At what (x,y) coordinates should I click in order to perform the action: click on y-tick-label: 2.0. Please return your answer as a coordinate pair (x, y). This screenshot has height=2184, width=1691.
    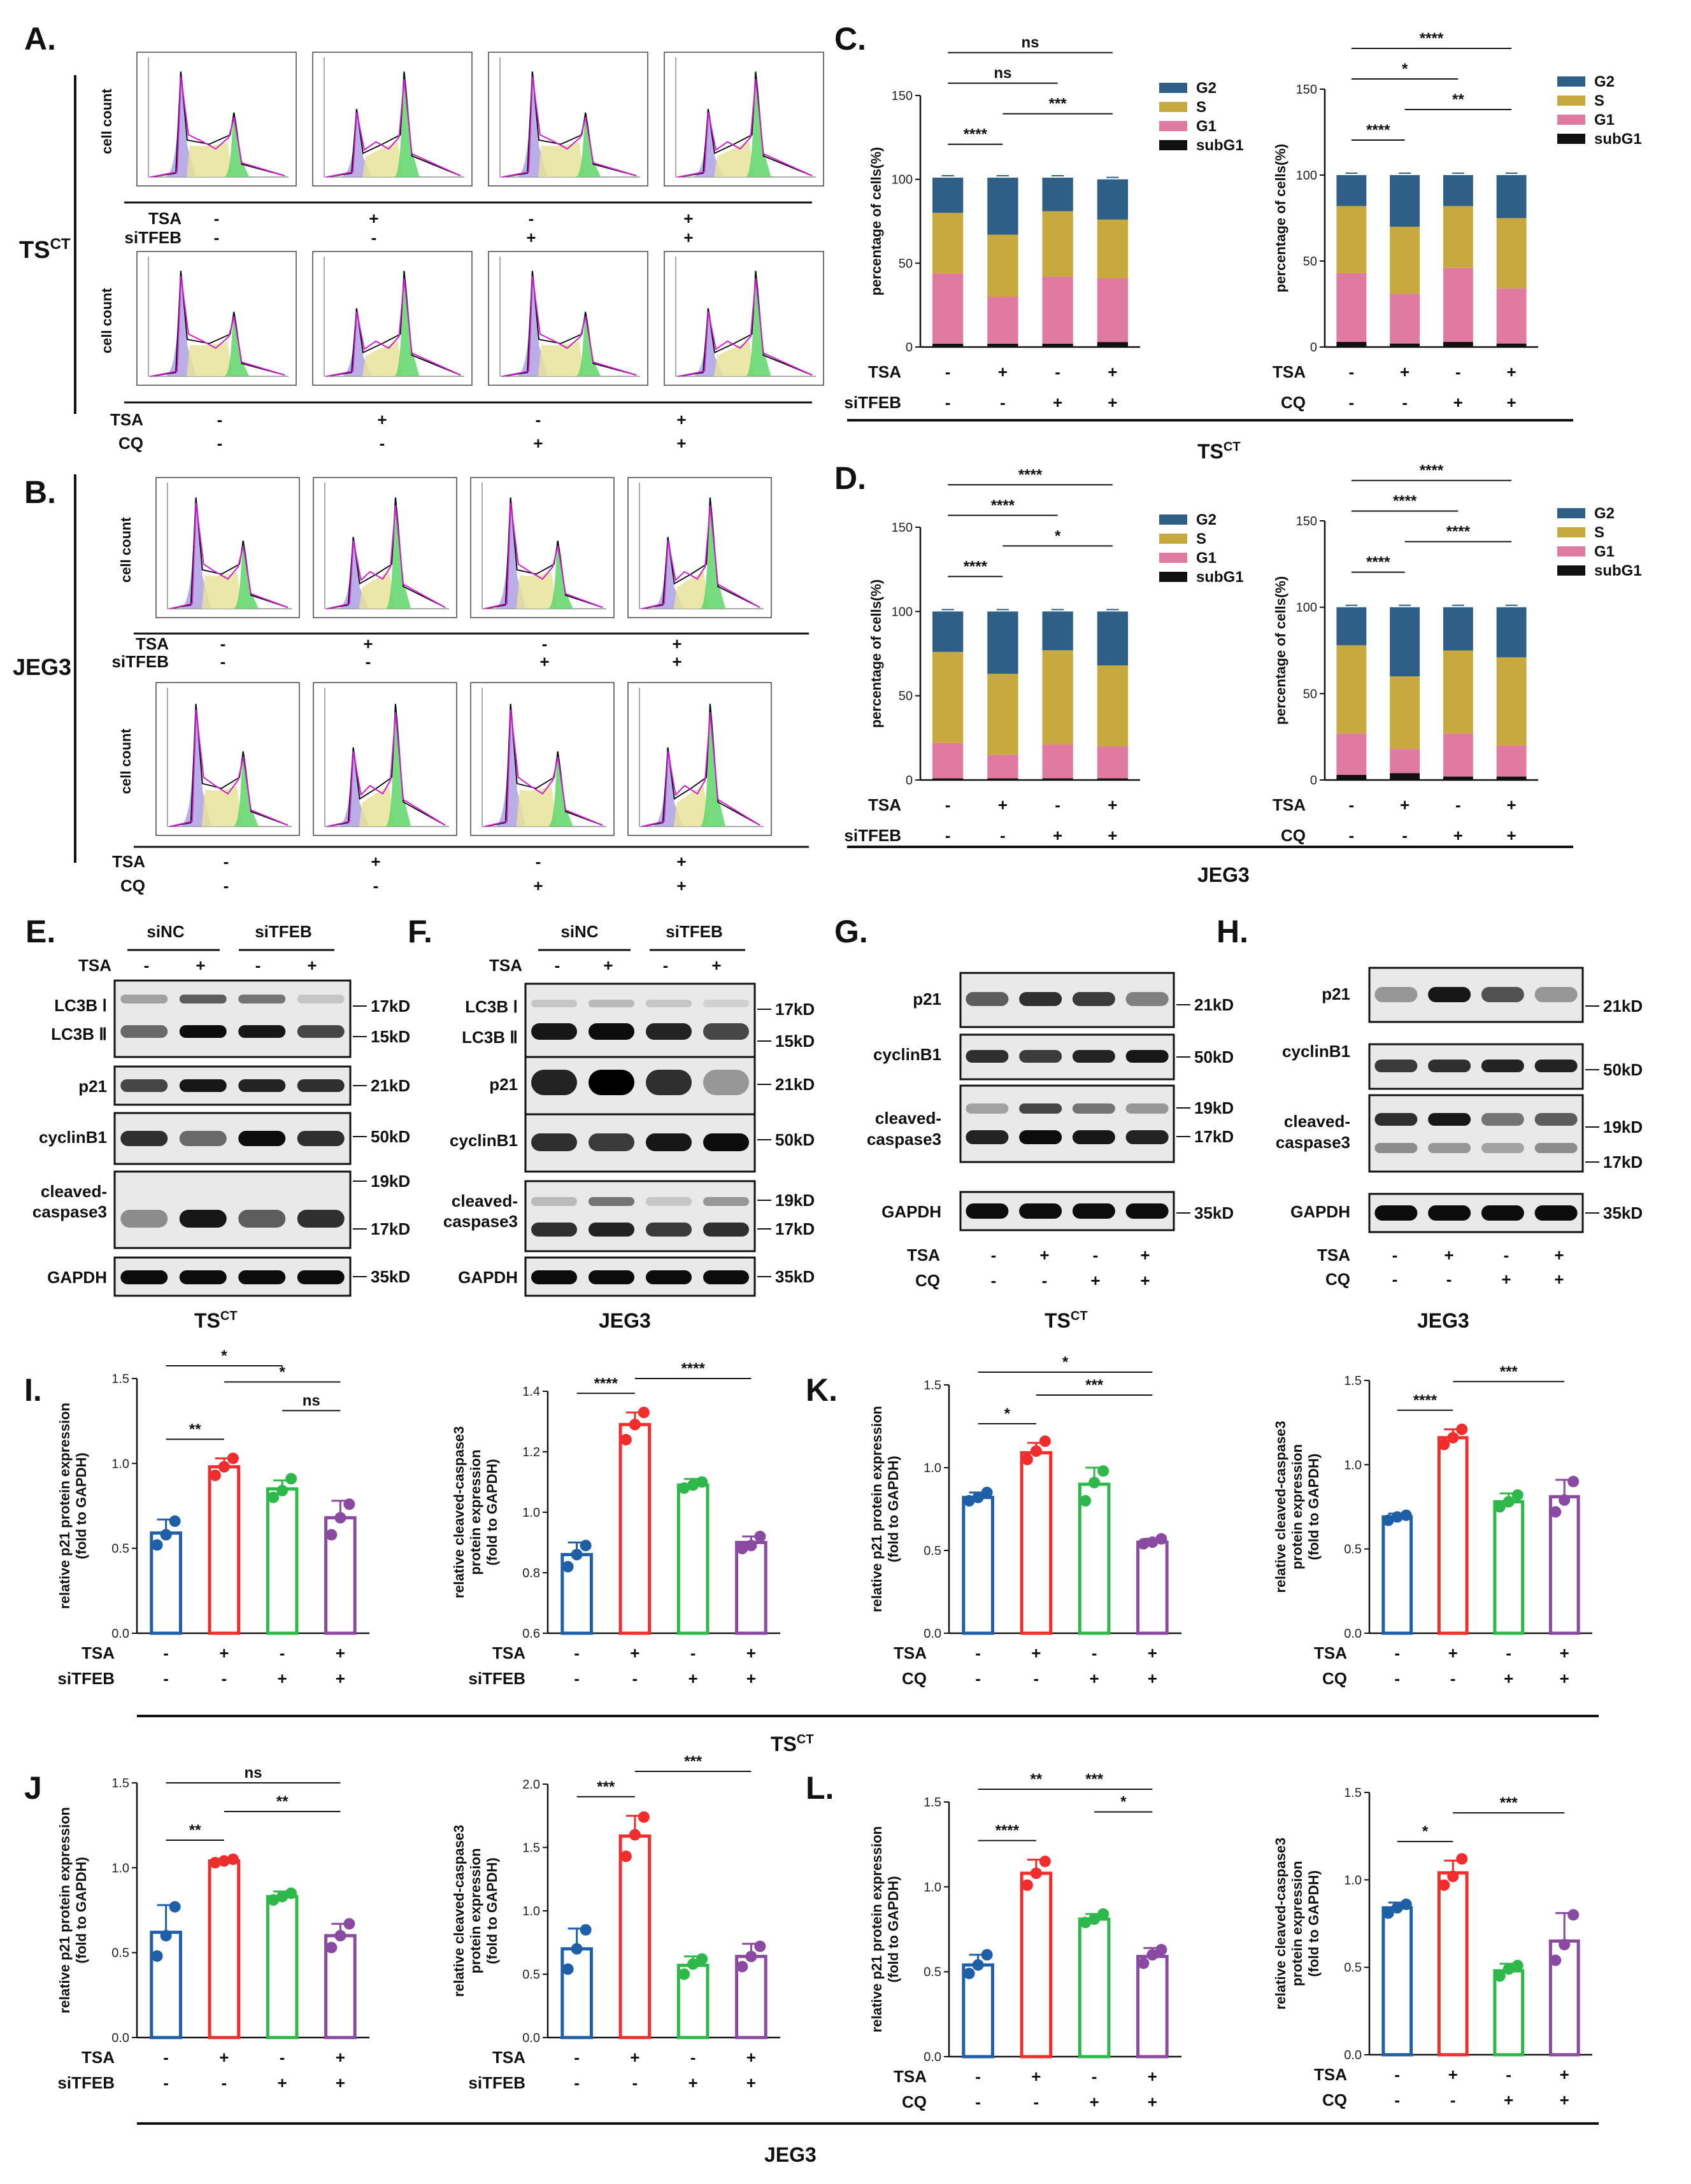
    Looking at the image, I should click on (531, 1785).